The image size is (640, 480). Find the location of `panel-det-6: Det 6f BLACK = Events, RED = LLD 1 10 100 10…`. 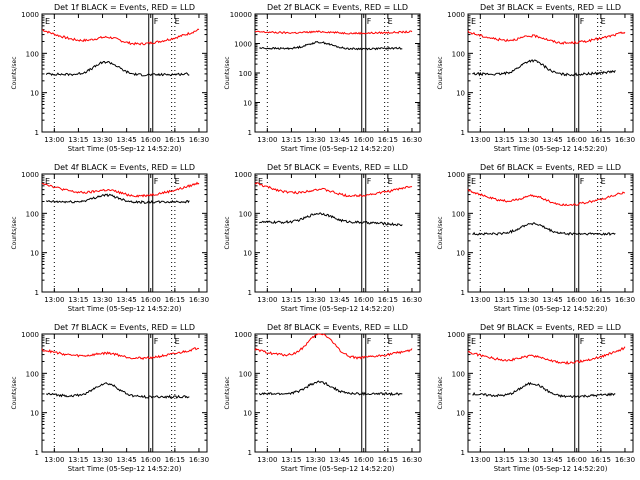

panel-det-6: Det 6f BLACK = Events, RED = LLD 1 10 100 10… is located at coordinates (536, 238).